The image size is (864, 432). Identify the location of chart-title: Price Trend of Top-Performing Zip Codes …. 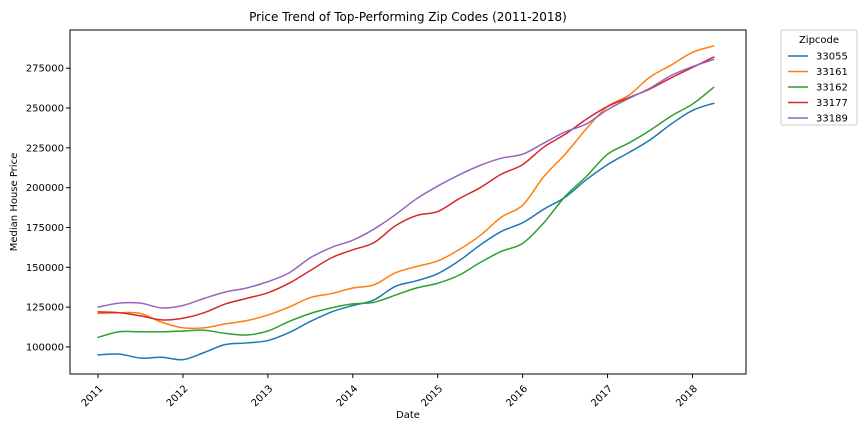
(408, 17).